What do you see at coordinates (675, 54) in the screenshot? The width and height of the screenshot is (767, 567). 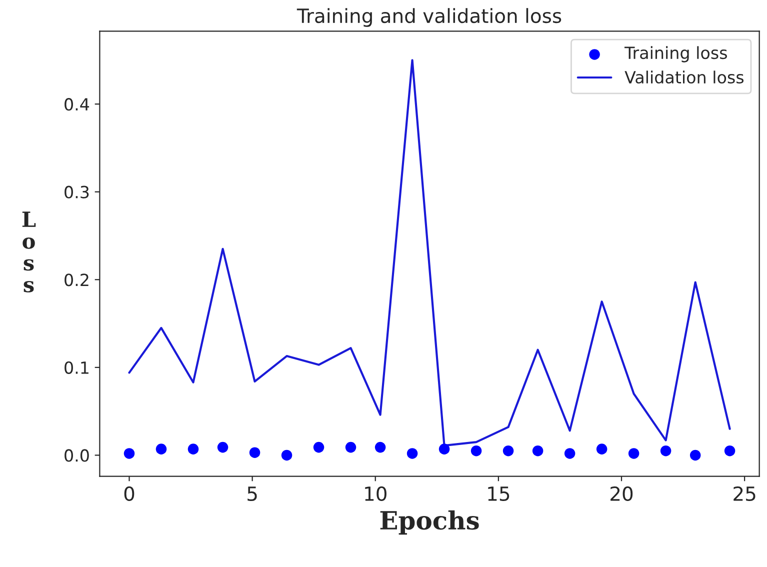 I see `legend-label: Training loss` at bounding box center [675, 54].